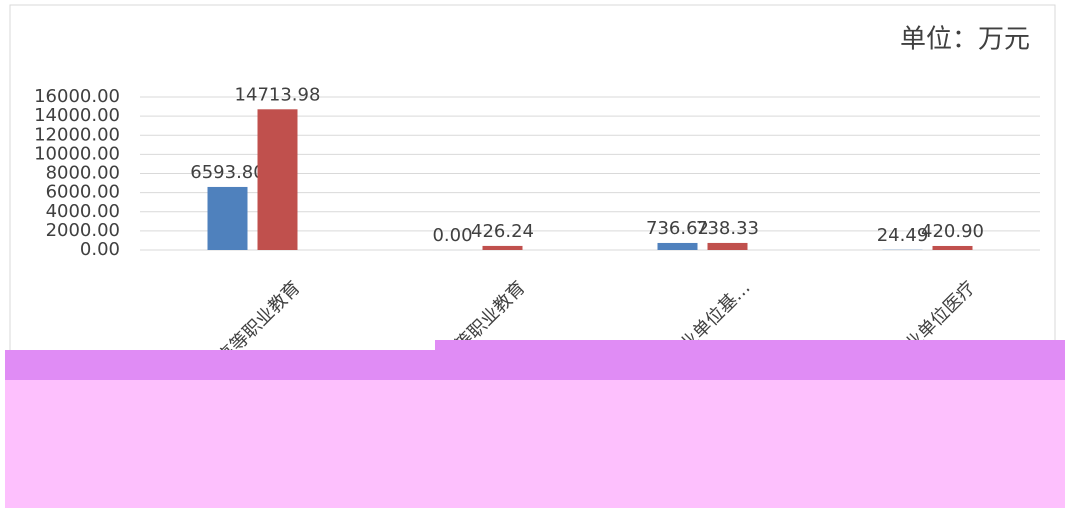  Describe the element at coordinates (100, 249) in the screenshot. I see `y-tick-label: 0.00` at that location.